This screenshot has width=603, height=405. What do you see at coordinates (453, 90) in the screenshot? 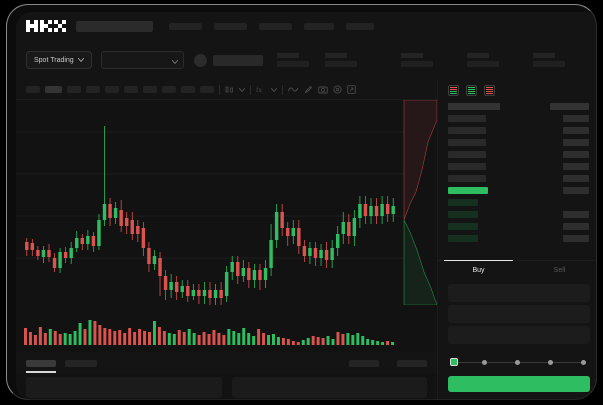
I see `orderbook-layout-both-icon` at bounding box center [453, 90].